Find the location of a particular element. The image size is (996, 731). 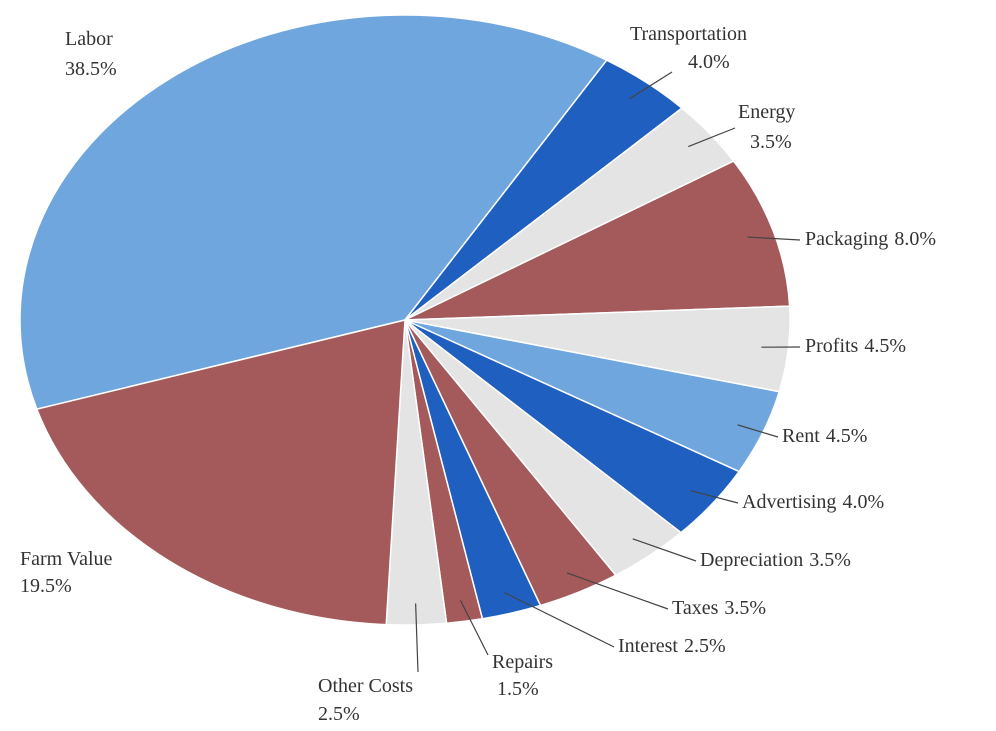

slice-label: Depreciation 3.5% is located at coordinates (775, 560).